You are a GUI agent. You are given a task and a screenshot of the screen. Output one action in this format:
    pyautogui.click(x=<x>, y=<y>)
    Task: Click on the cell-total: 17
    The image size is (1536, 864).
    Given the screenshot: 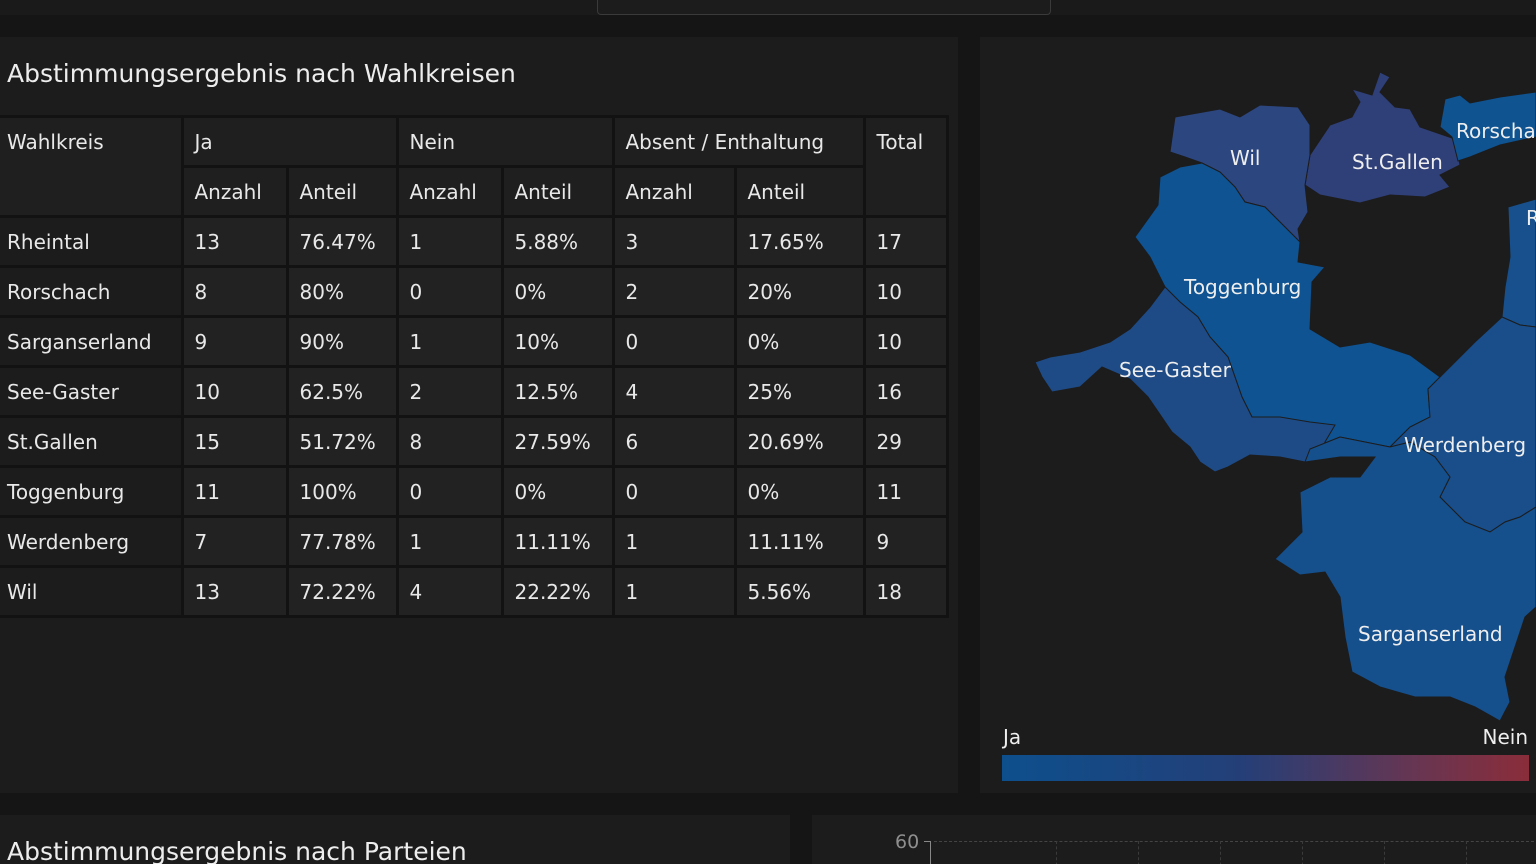 What is the action you would take?
    pyautogui.click(x=905, y=241)
    